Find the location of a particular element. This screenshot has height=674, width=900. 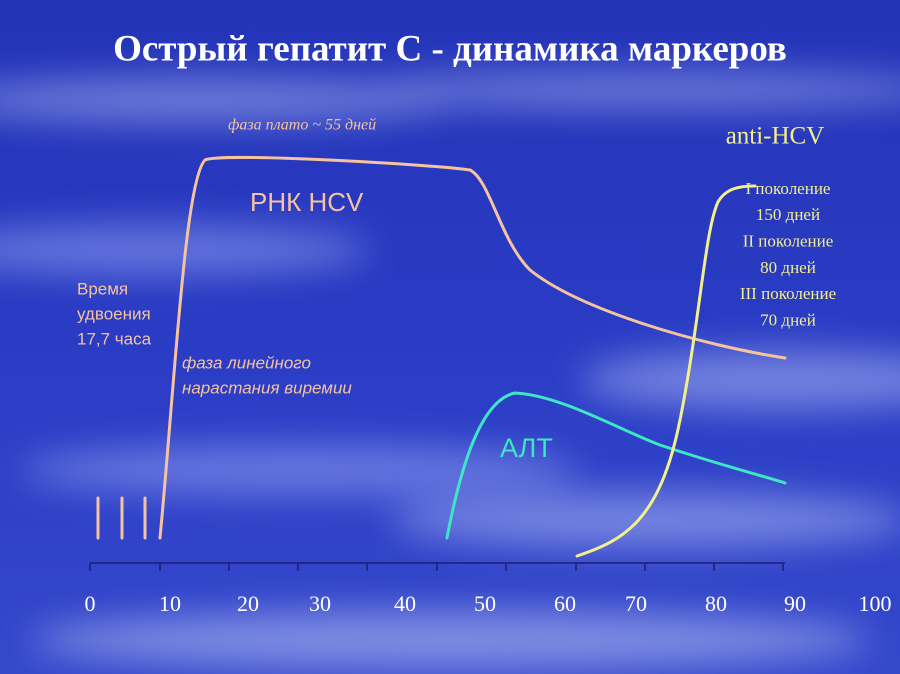

tick-label: 10 is located at coordinates (170, 603).